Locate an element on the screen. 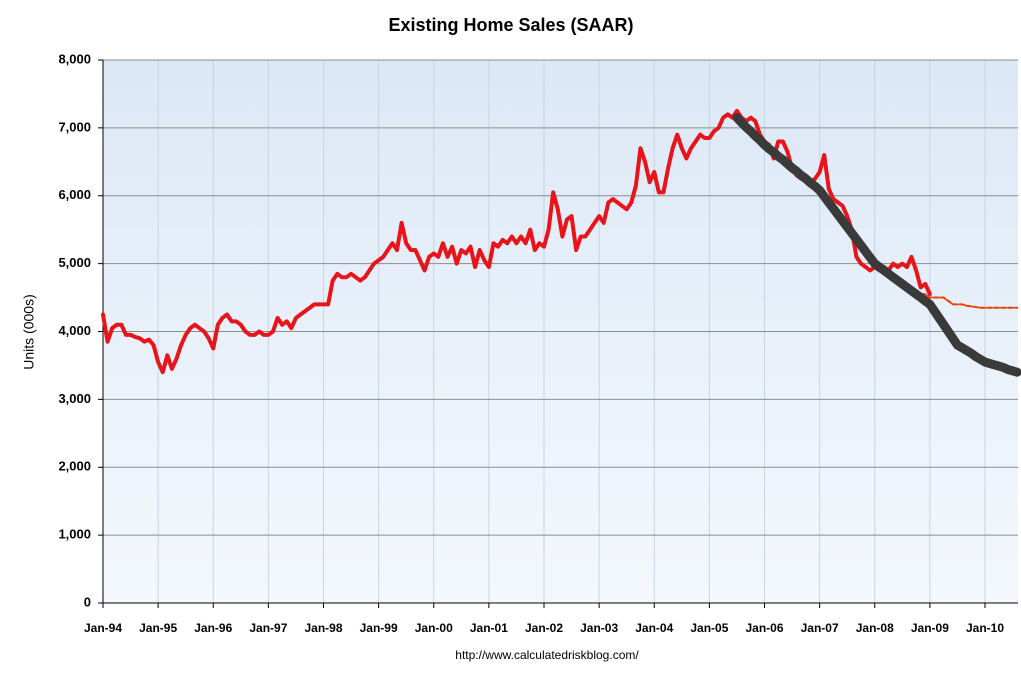  y-tick-label: 5,000 is located at coordinates (74, 262).